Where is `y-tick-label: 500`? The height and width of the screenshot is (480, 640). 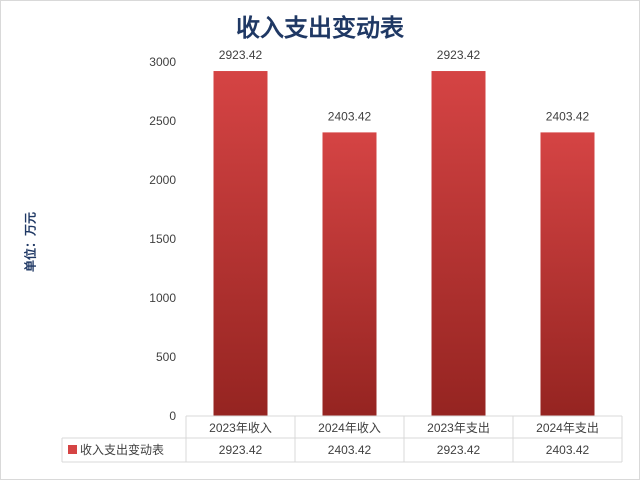
y-tick-label: 500 is located at coordinates (166, 357).